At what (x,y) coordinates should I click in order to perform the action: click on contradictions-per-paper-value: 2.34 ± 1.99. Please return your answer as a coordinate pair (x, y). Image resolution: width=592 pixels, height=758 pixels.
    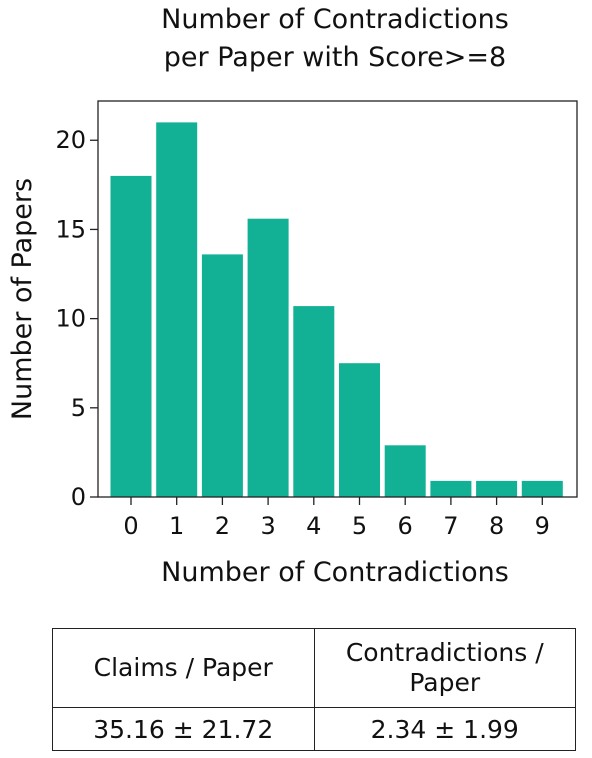
    Looking at the image, I should click on (444, 729).